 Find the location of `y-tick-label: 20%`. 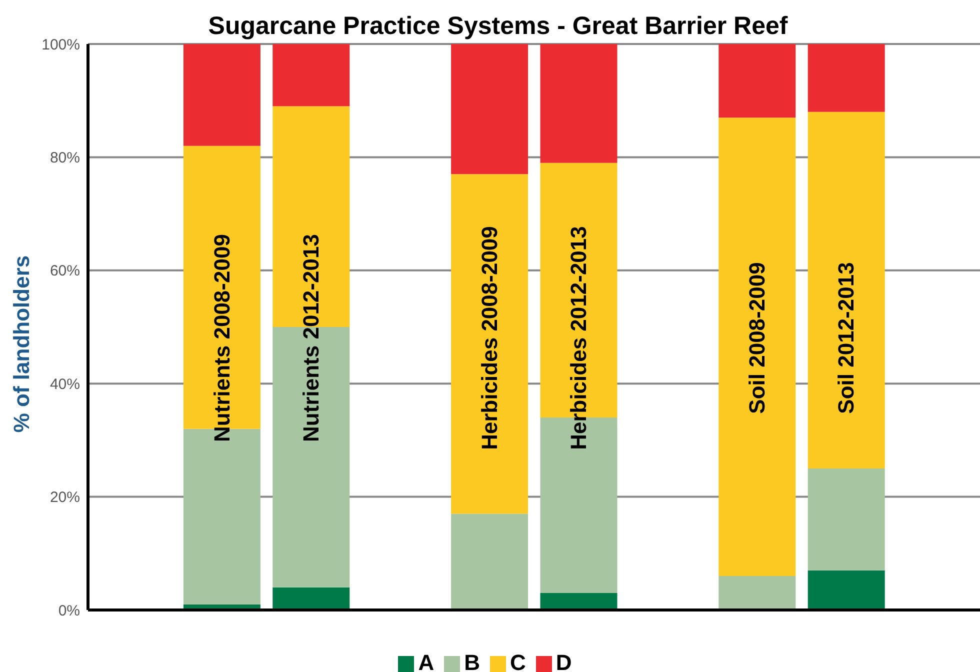

y-tick-label: 20% is located at coordinates (65, 497).